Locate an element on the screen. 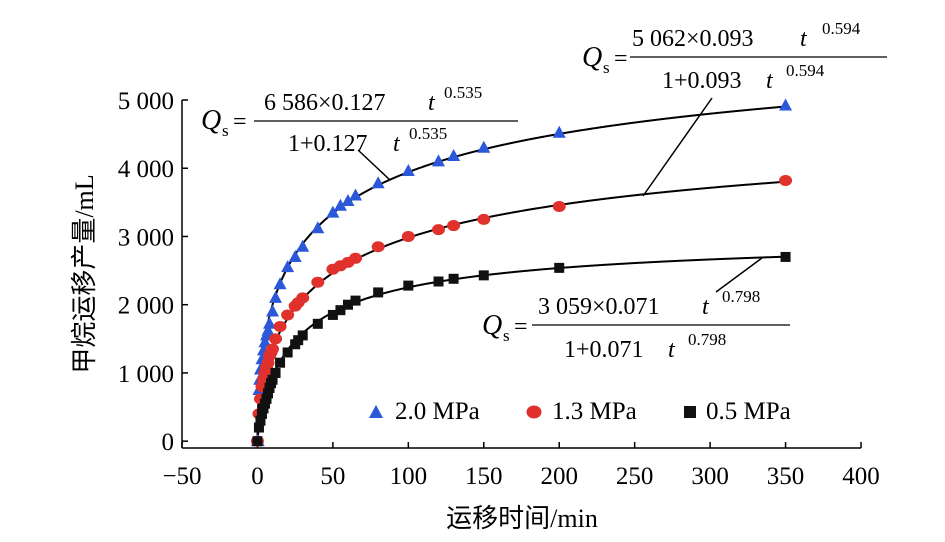 This screenshot has width=945, height=542. equation-exponent: 0.798 is located at coordinates (741, 296).